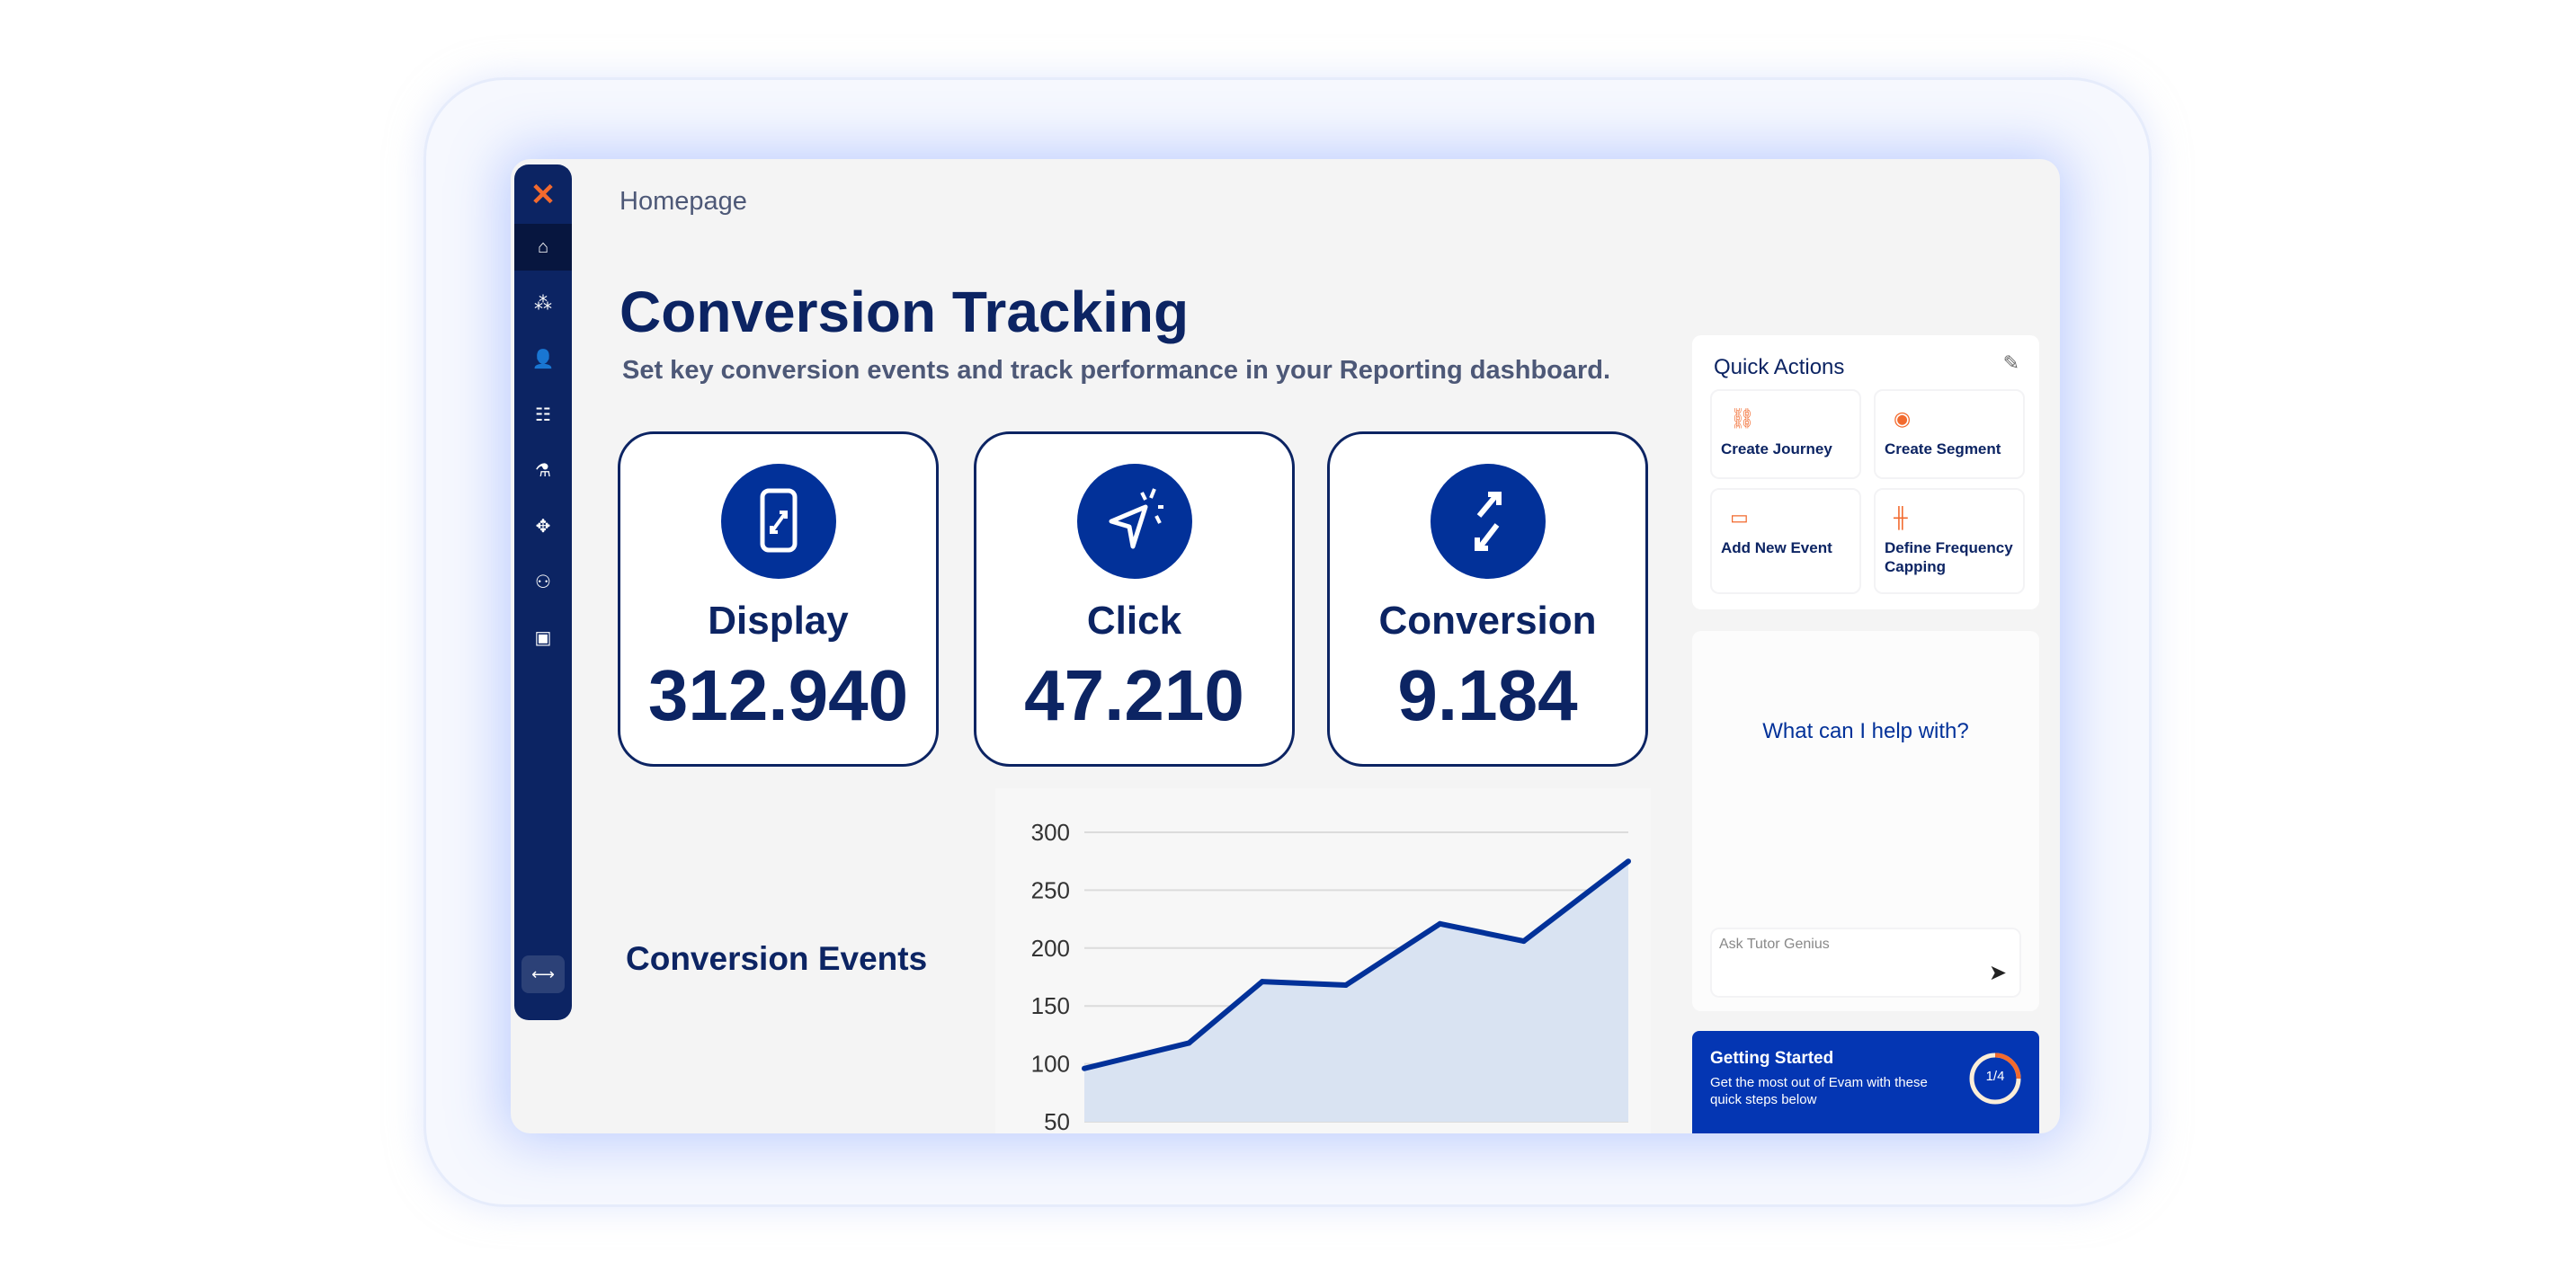 This screenshot has width=2576, height=1288. Describe the element at coordinates (1356, 992) in the screenshot. I see `area-fill` at that location.